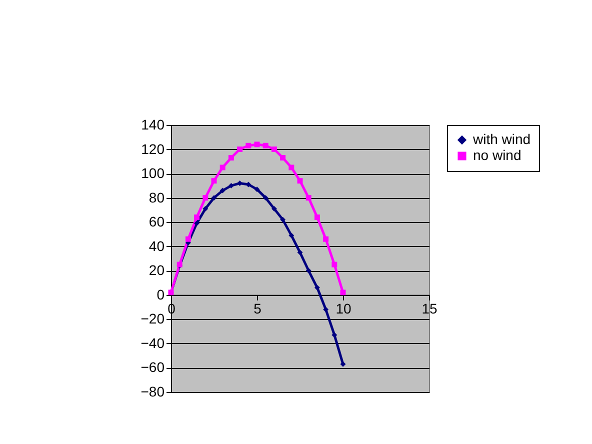 The image size is (592, 444). Describe the element at coordinates (153, 148) in the screenshot. I see `y-tick-label: 120` at that location.